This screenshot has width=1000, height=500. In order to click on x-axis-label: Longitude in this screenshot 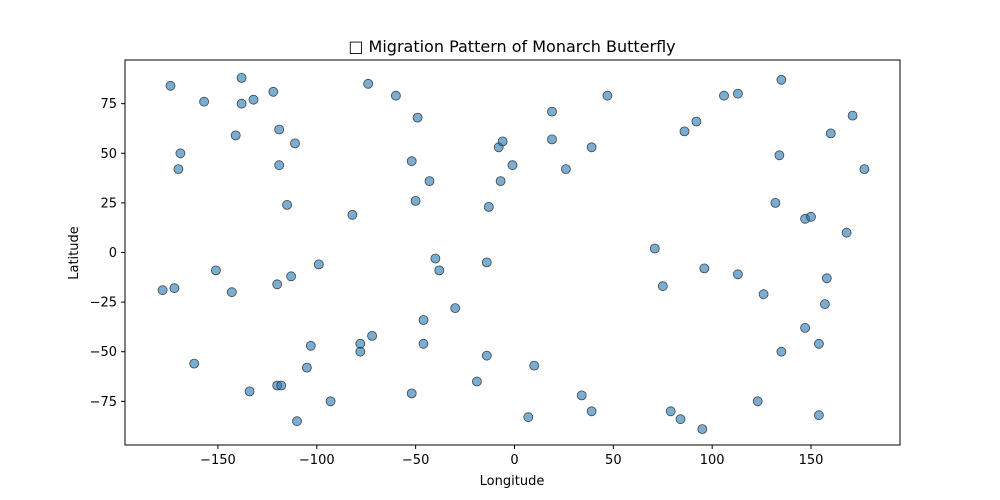, I will do `click(512, 481)`.